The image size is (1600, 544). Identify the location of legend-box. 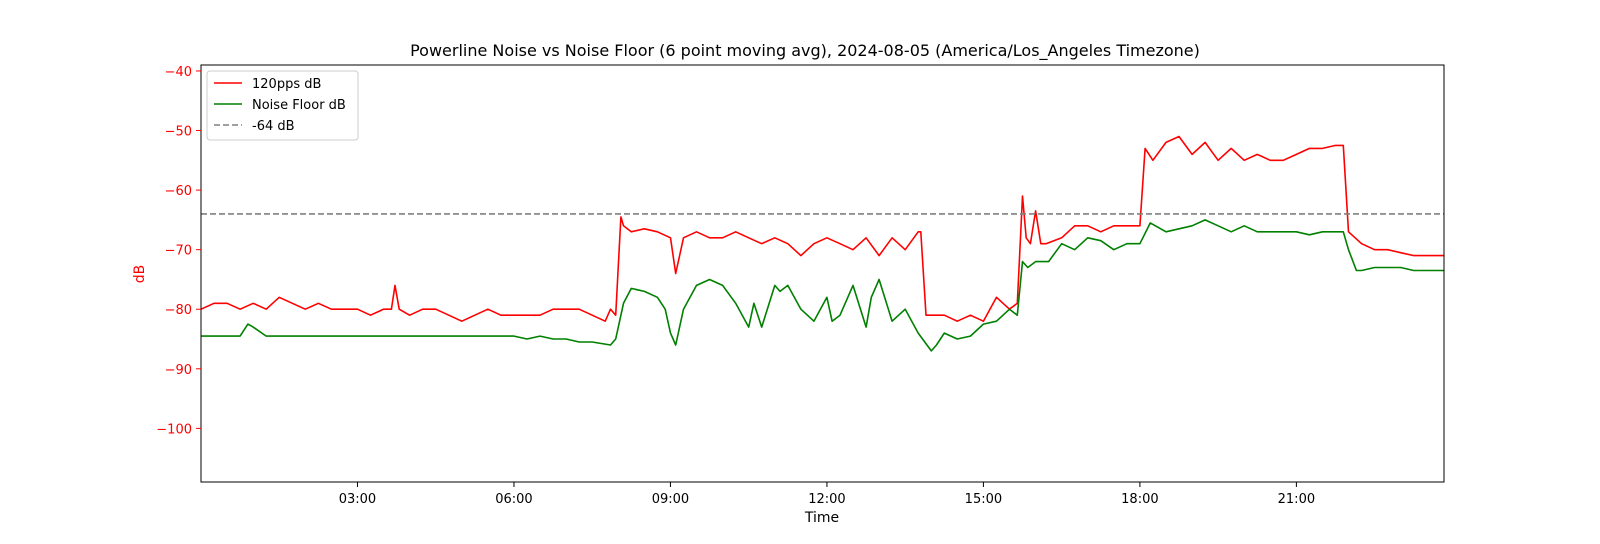
(282, 105).